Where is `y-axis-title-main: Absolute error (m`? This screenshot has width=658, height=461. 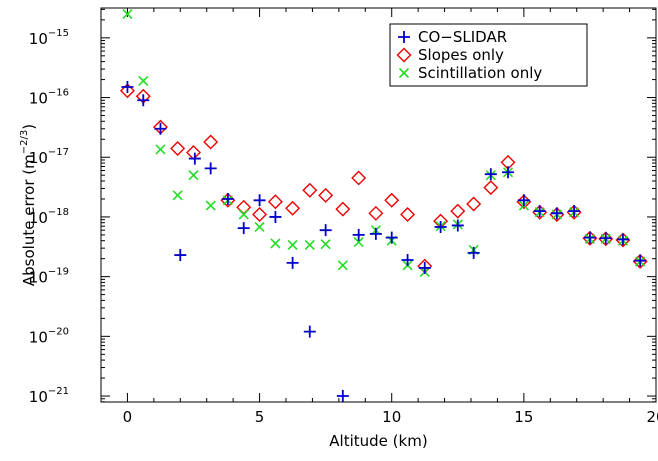 y-axis-title-main: Absolute error (m is located at coordinates (29, 220).